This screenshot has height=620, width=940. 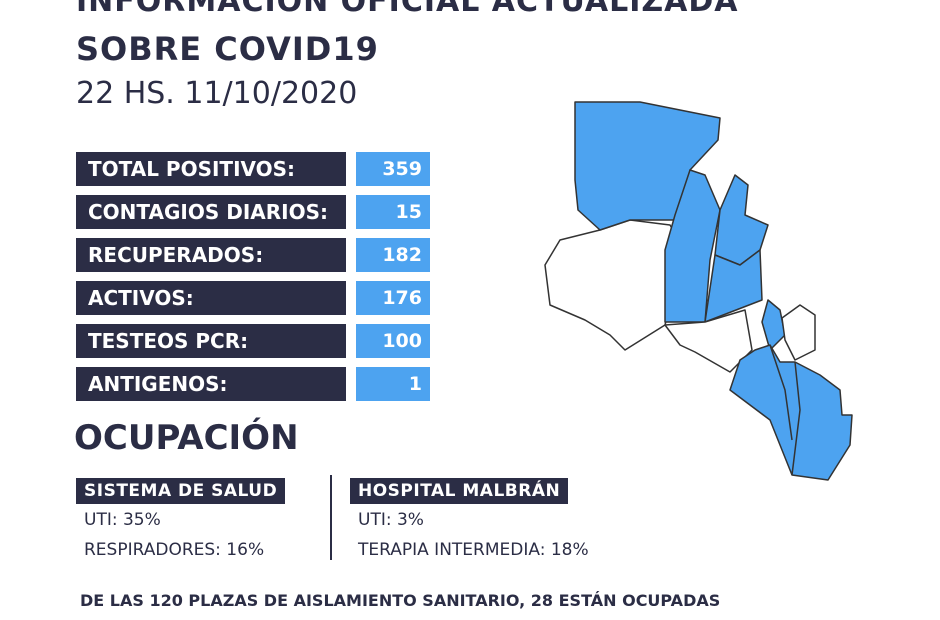 I want to click on stat-label: RECUPERADOS:, so click(x=211, y=255).